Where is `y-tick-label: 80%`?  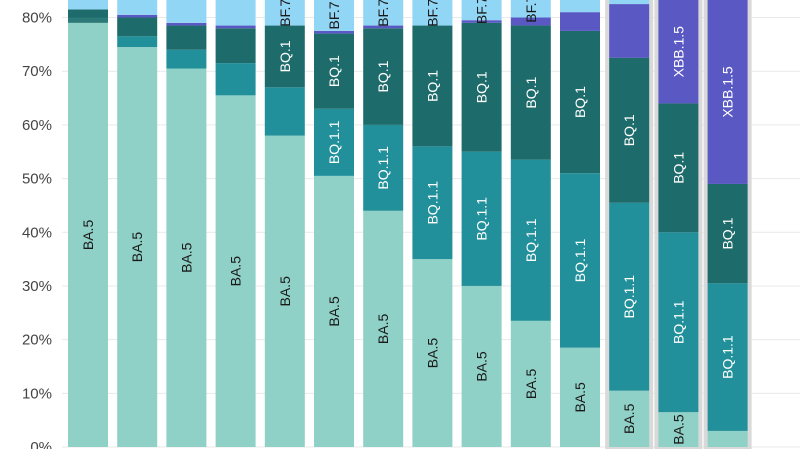 y-tick-label: 80% is located at coordinates (37, 18).